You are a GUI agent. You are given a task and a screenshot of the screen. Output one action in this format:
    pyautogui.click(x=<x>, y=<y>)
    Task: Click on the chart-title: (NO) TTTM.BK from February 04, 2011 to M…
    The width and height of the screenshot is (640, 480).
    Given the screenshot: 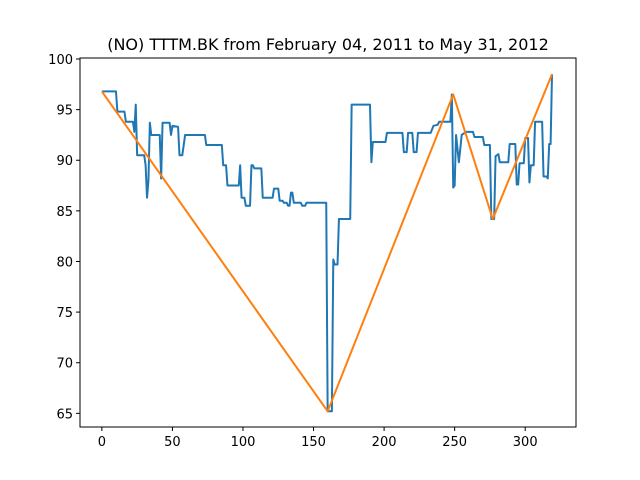 What is the action you would take?
    pyautogui.click(x=328, y=44)
    